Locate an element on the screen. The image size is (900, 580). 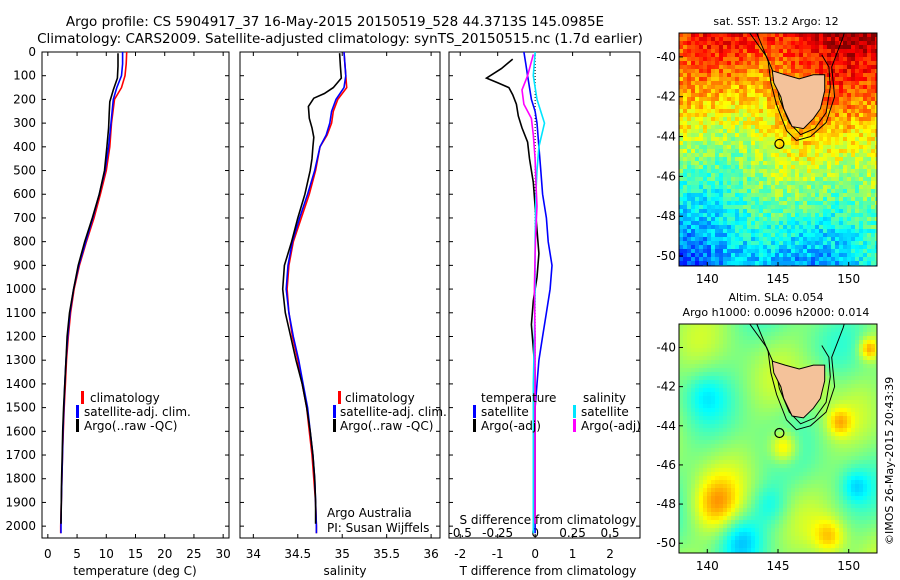
x-tick-label: -2 is located at coordinates (460, 554).